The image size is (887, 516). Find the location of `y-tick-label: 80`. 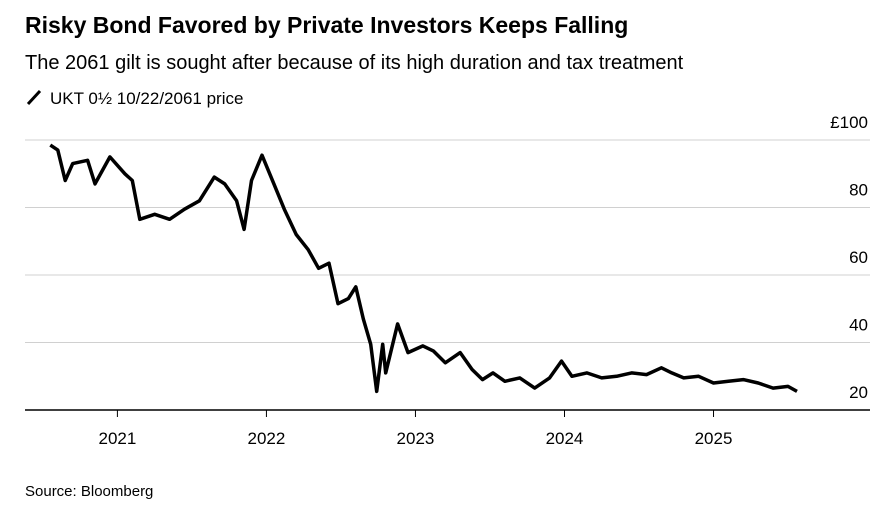

y-tick-label: 80 is located at coordinates (858, 190).